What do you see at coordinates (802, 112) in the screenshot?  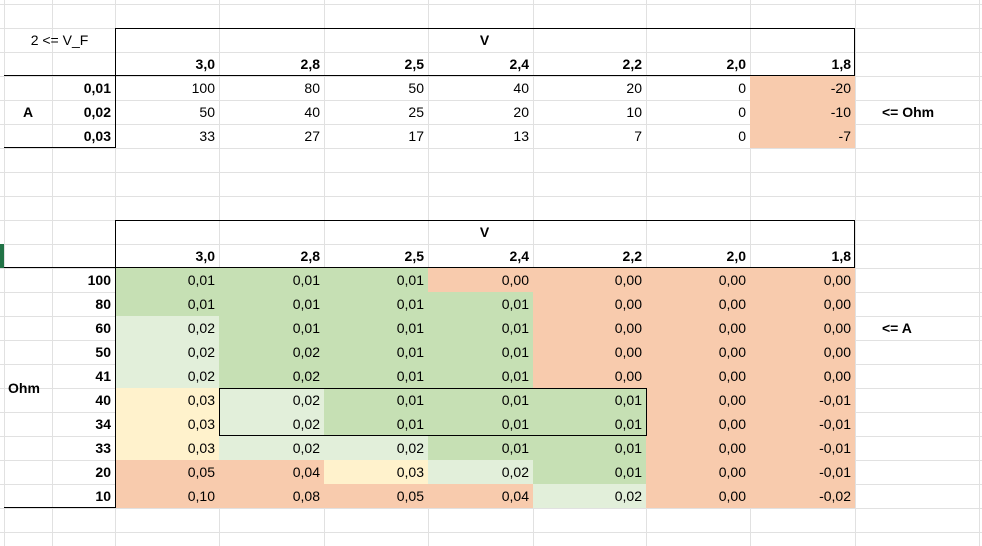 I see `top-data-cell: -10` at bounding box center [802, 112].